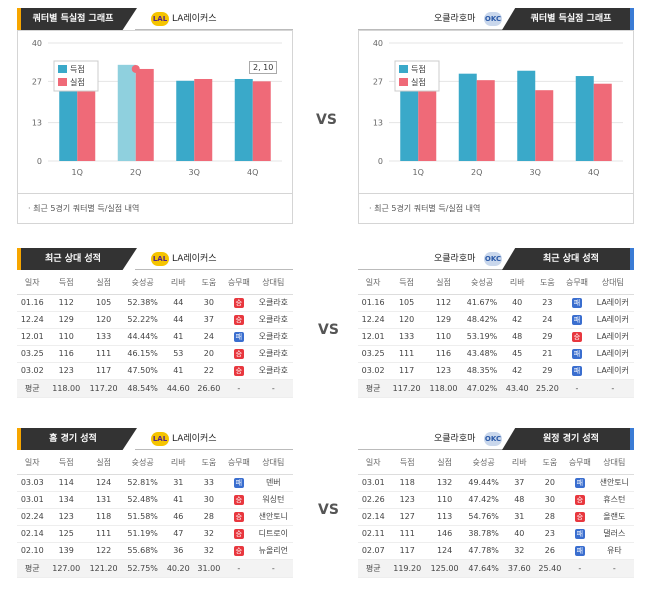  Describe the element at coordinates (273, 568) in the screenshot. I see `table-cell: -` at that location.